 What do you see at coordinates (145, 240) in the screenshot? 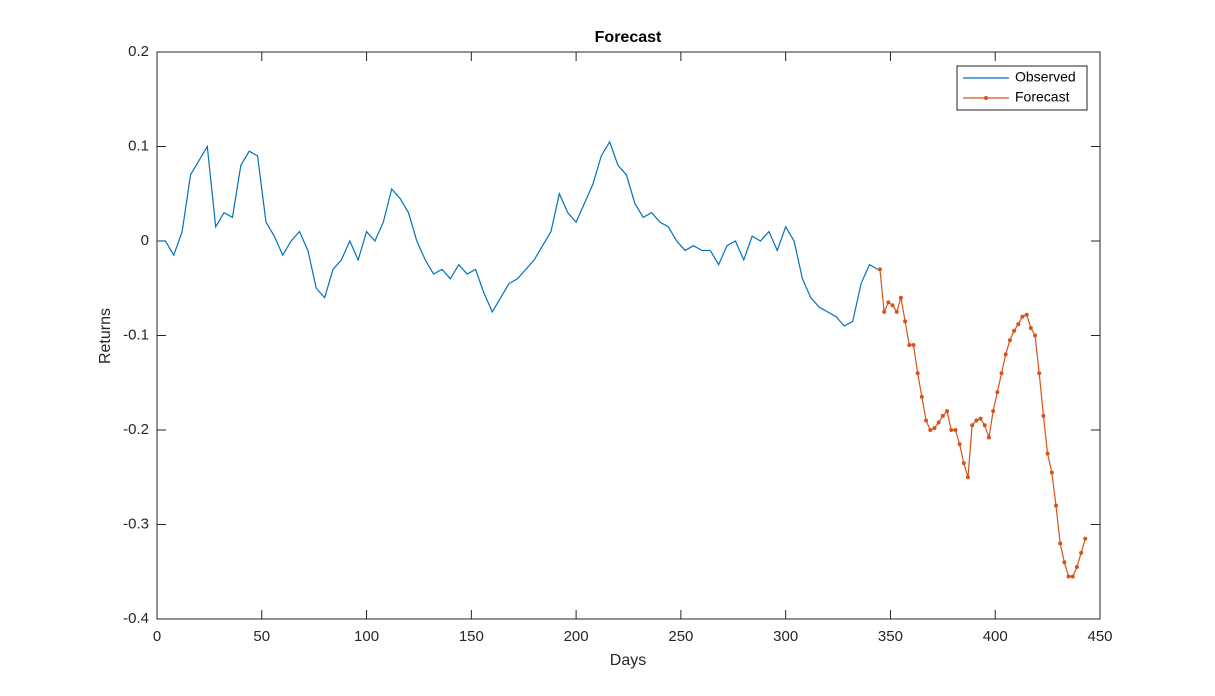
I see `y-tick-label: 0` at bounding box center [145, 240].